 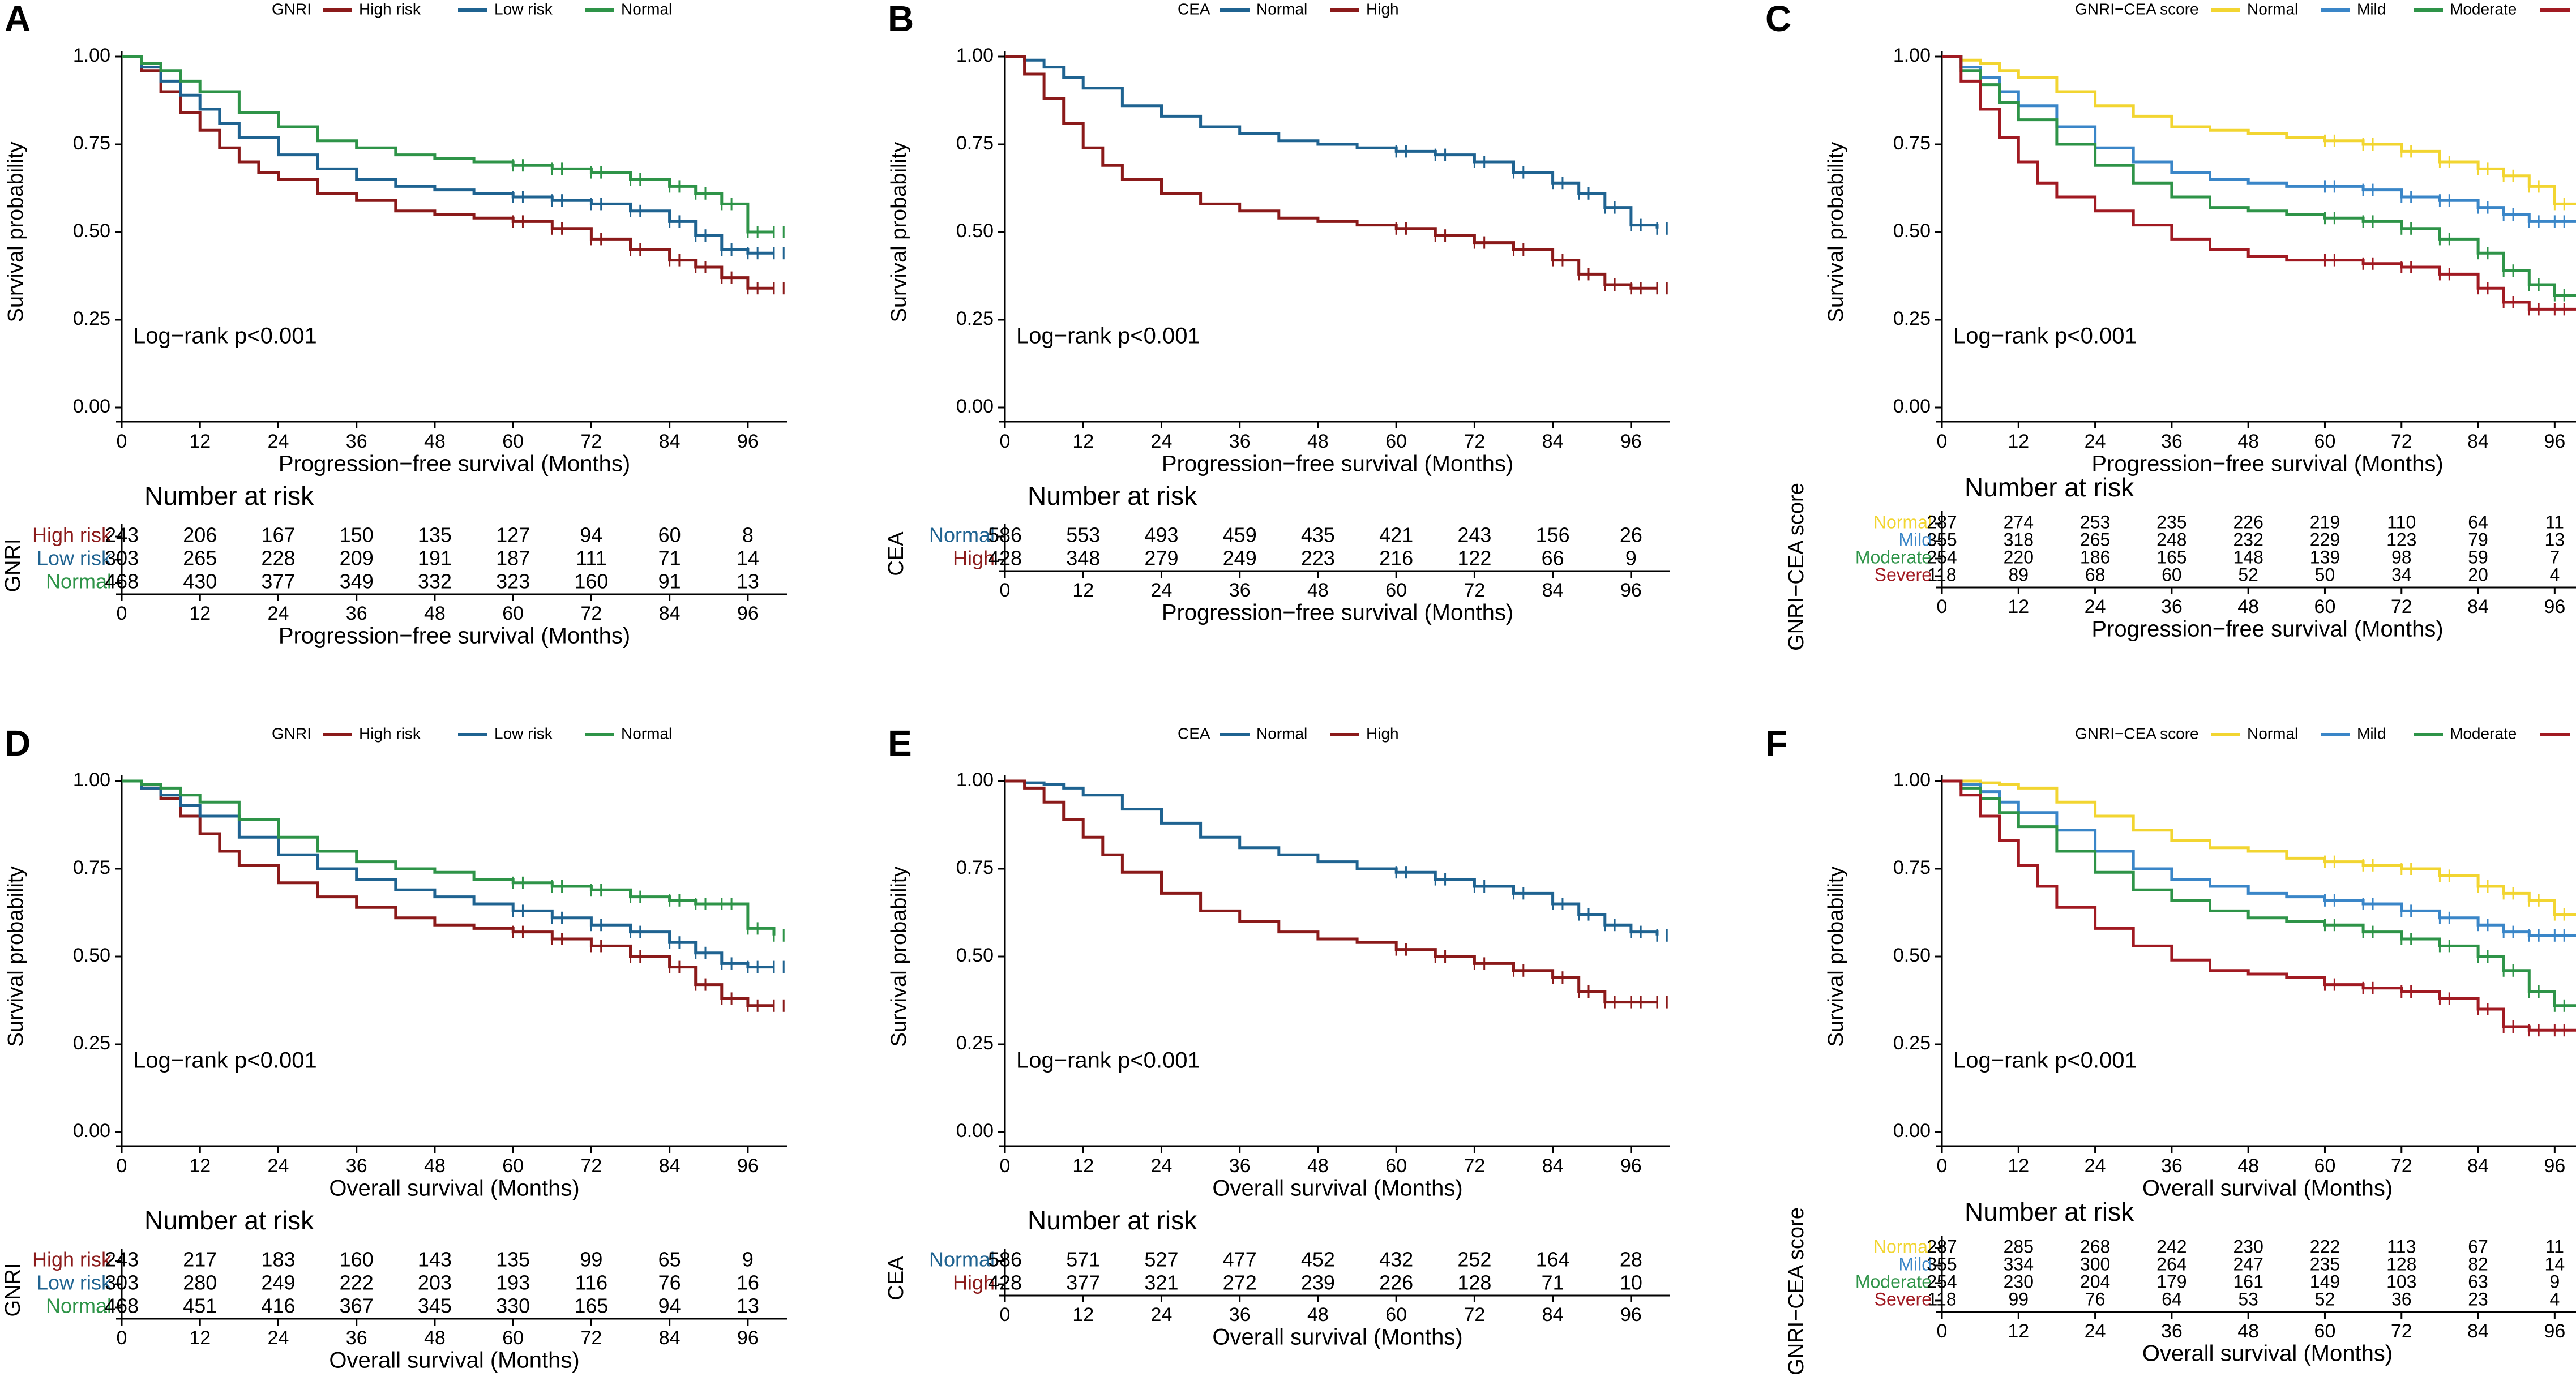 What do you see at coordinates (2018, 1331) in the screenshot?
I see `risk-x-tick-label: 12` at bounding box center [2018, 1331].